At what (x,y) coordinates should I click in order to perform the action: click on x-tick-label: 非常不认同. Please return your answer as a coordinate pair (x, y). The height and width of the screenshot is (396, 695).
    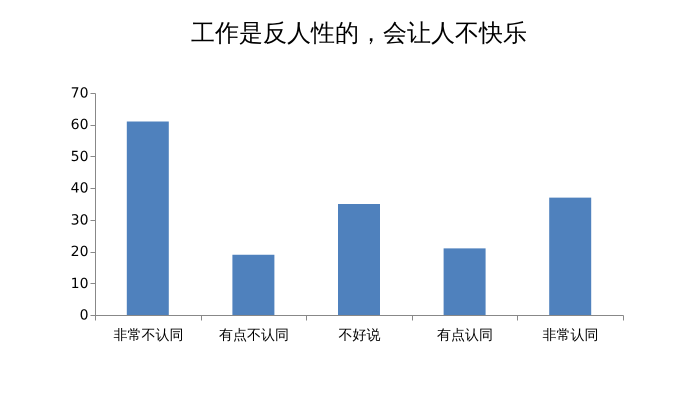
    Looking at the image, I should click on (148, 336).